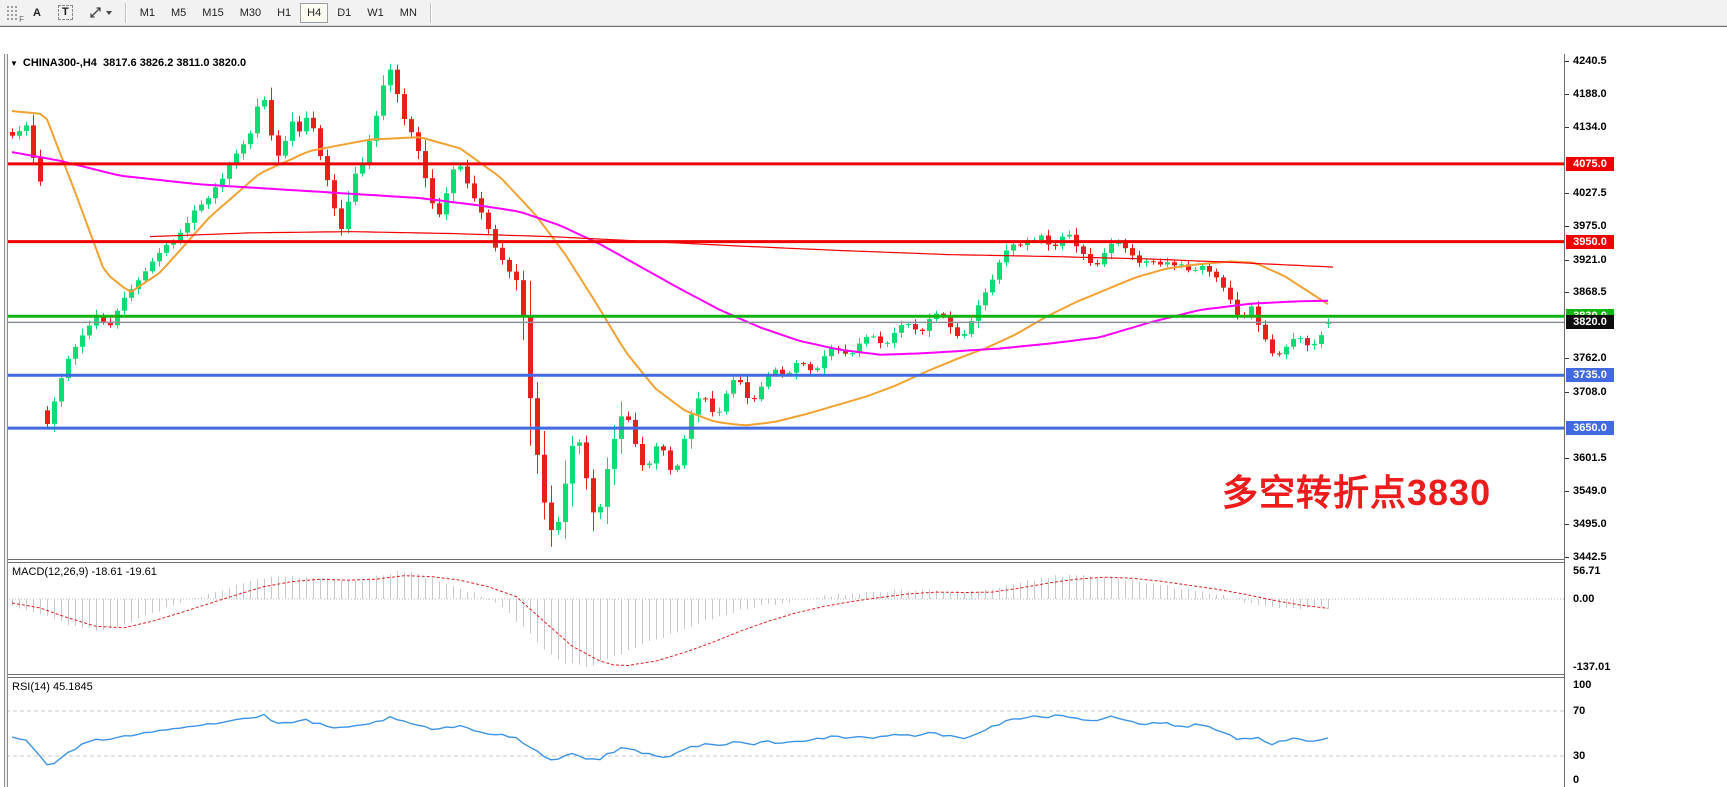 The image size is (1727, 787). I want to click on price-badge: 4075.0, so click(1590, 163).